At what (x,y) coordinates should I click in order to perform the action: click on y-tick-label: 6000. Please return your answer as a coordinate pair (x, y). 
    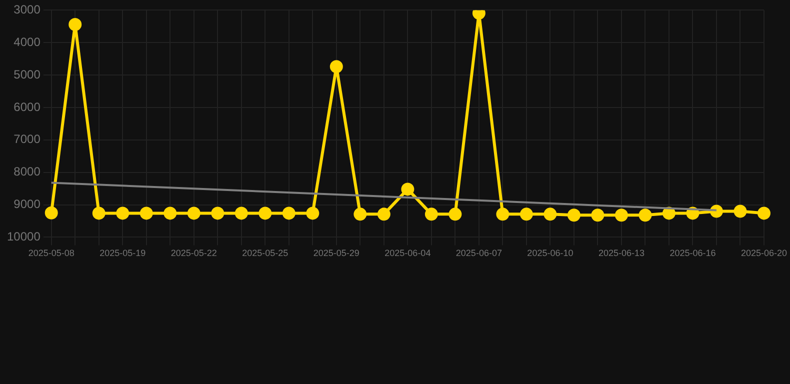
    Looking at the image, I should click on (27, 107).